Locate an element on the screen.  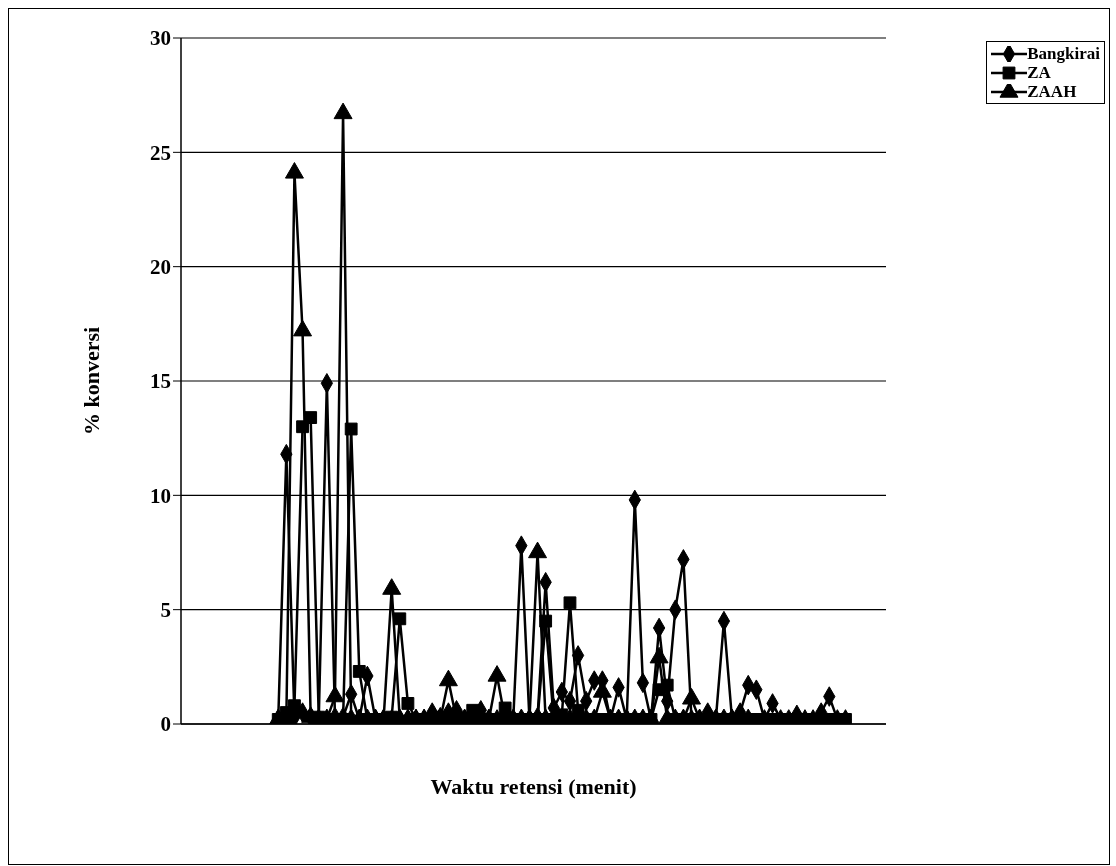
y-tick-label: 0 is located at coordinates (165, 724).